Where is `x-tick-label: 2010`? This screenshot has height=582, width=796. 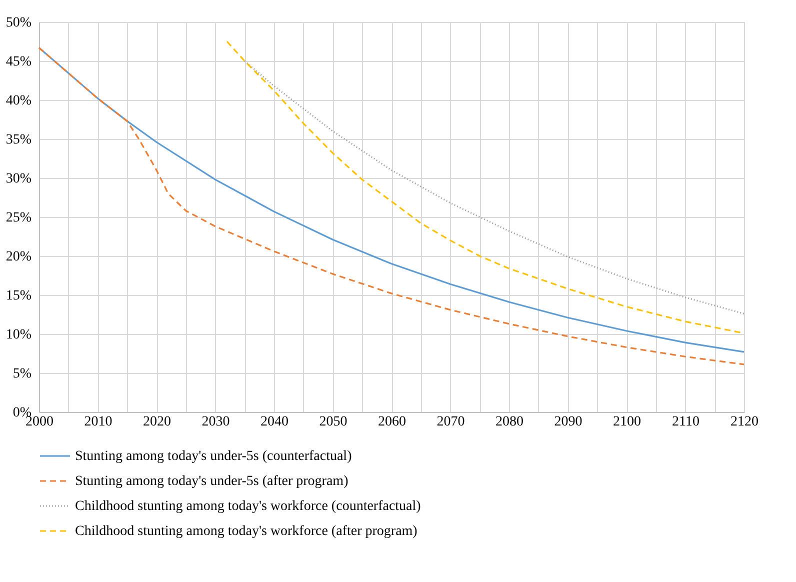
x-tick-label: 2010 is located at coordinates (98, 422).